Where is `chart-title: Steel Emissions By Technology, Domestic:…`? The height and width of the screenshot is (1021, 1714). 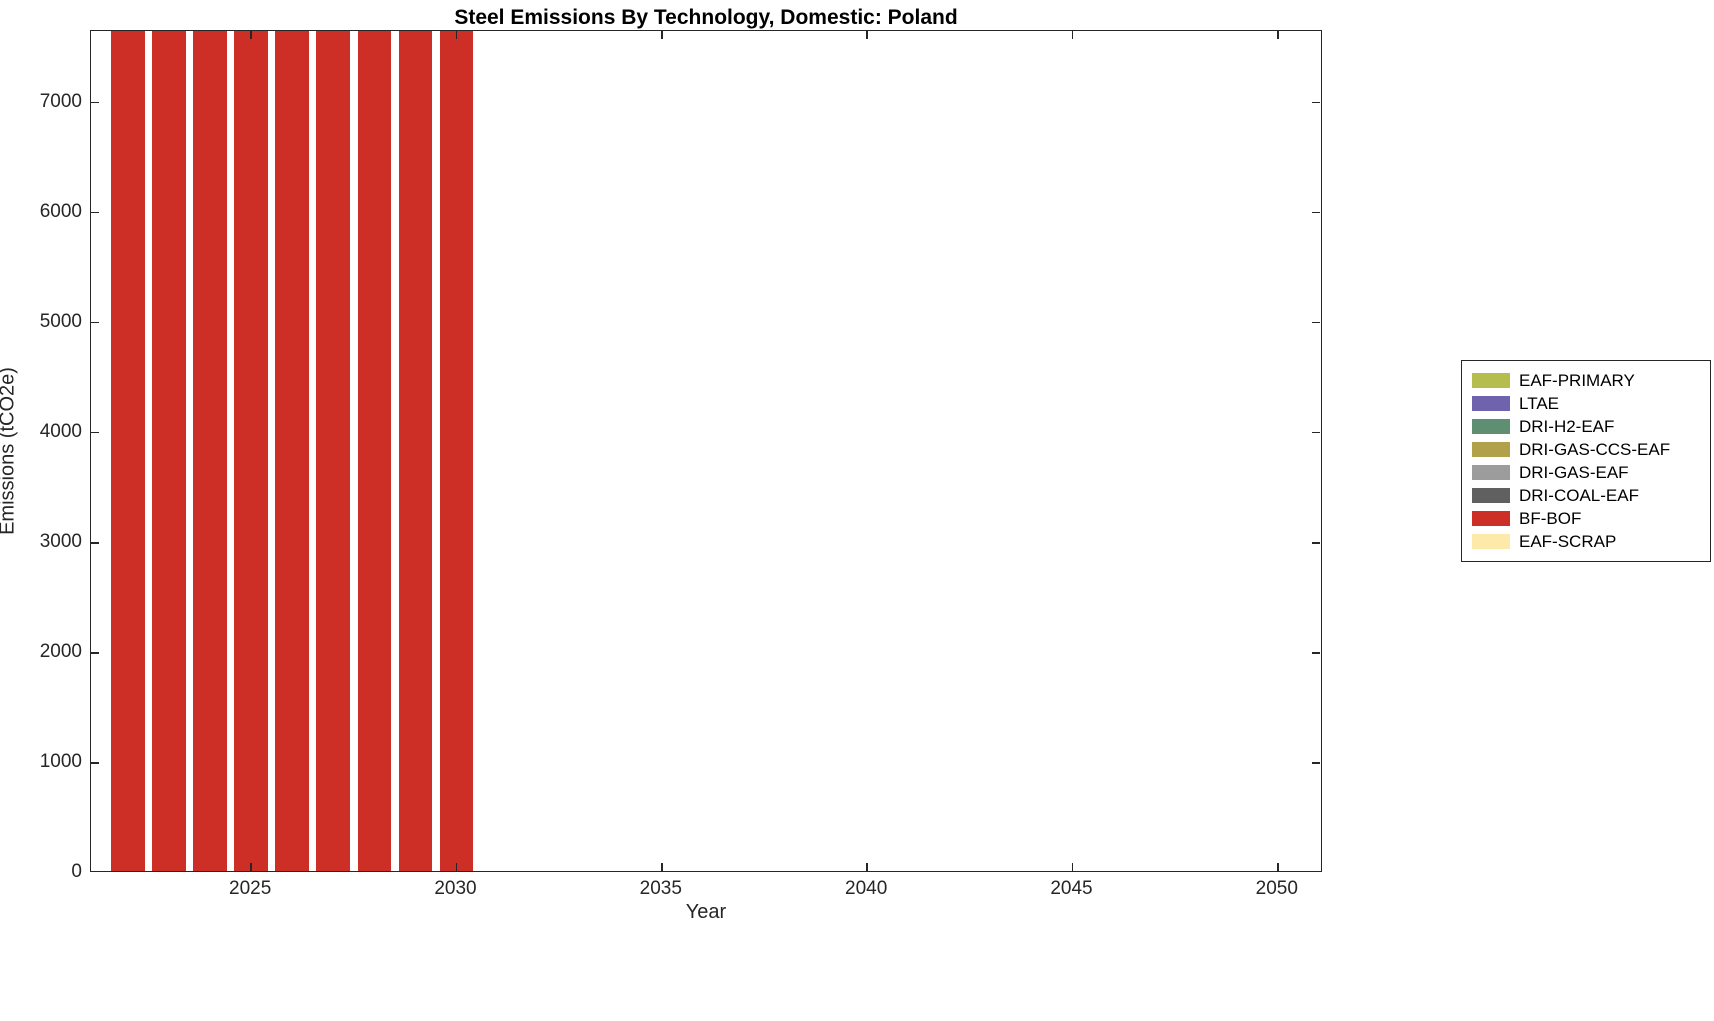 chart-title: Steel Emissions By Technology, Domestic:… is located at coordinates (706, 17).